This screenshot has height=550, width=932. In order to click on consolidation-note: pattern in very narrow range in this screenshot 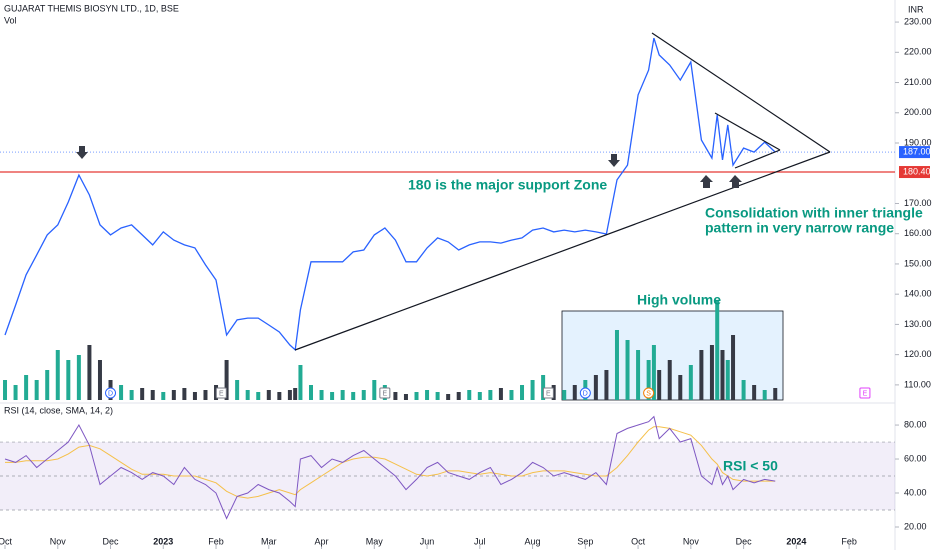, I will do `click(799, 228)`.